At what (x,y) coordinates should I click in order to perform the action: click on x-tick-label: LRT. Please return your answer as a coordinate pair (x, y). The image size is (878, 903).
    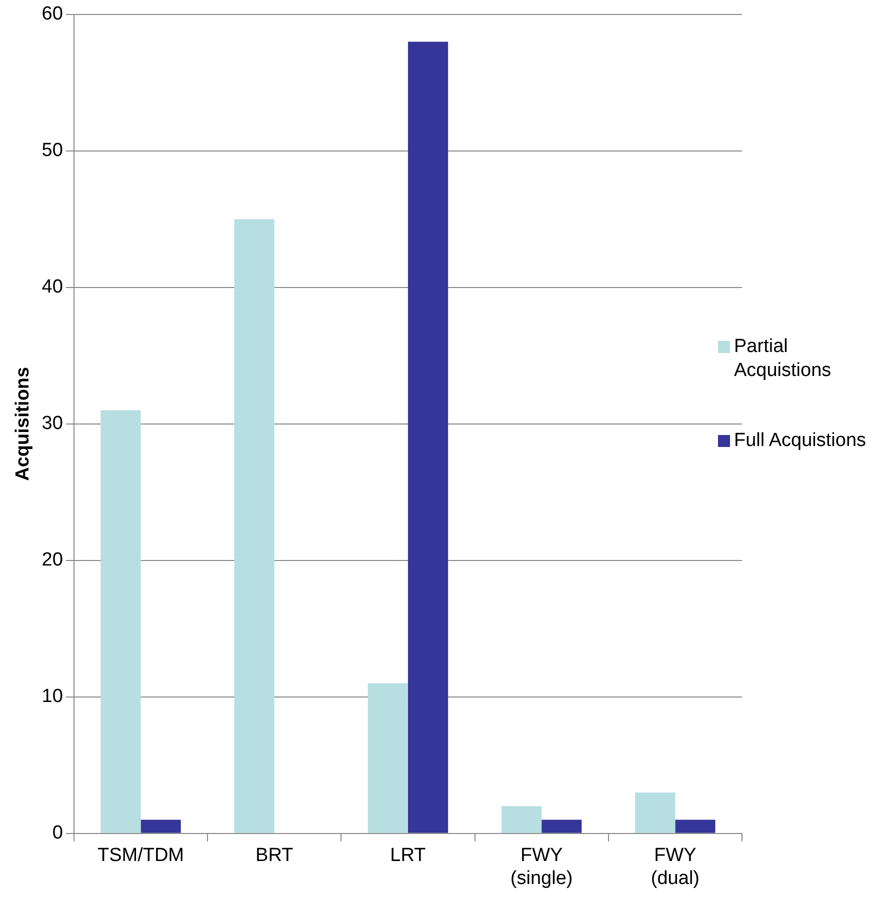
    Looking at the image, I should click on (408, 855).